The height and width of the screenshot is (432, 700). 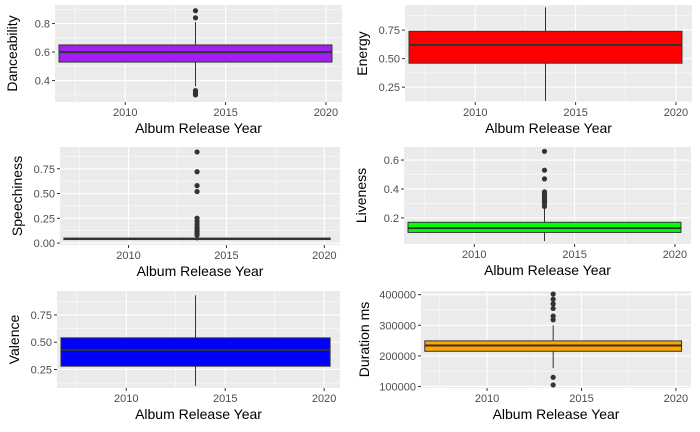 I want to click on y-tick-label: 0.00, so click(x=44, y=244).